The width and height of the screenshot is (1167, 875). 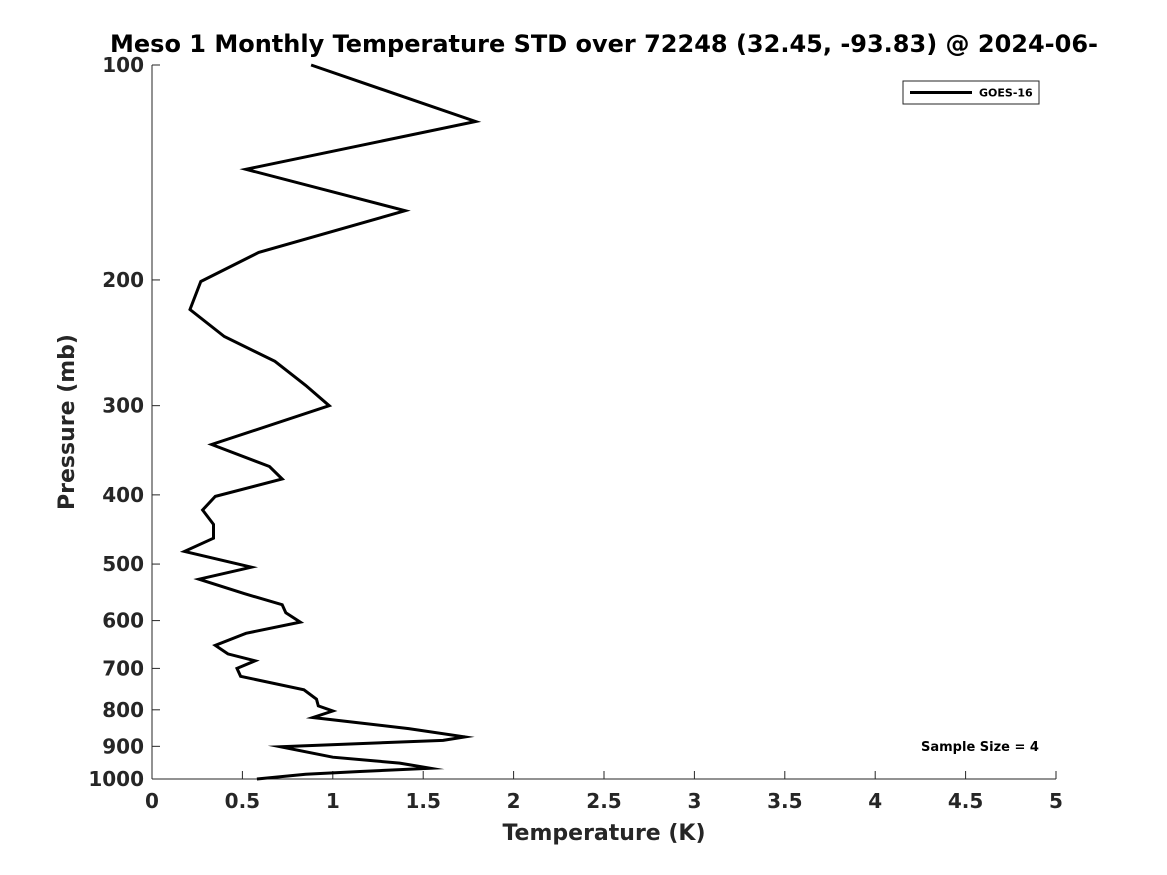 I want to click on y-tick-label: 700, so click(x=123, y=668).